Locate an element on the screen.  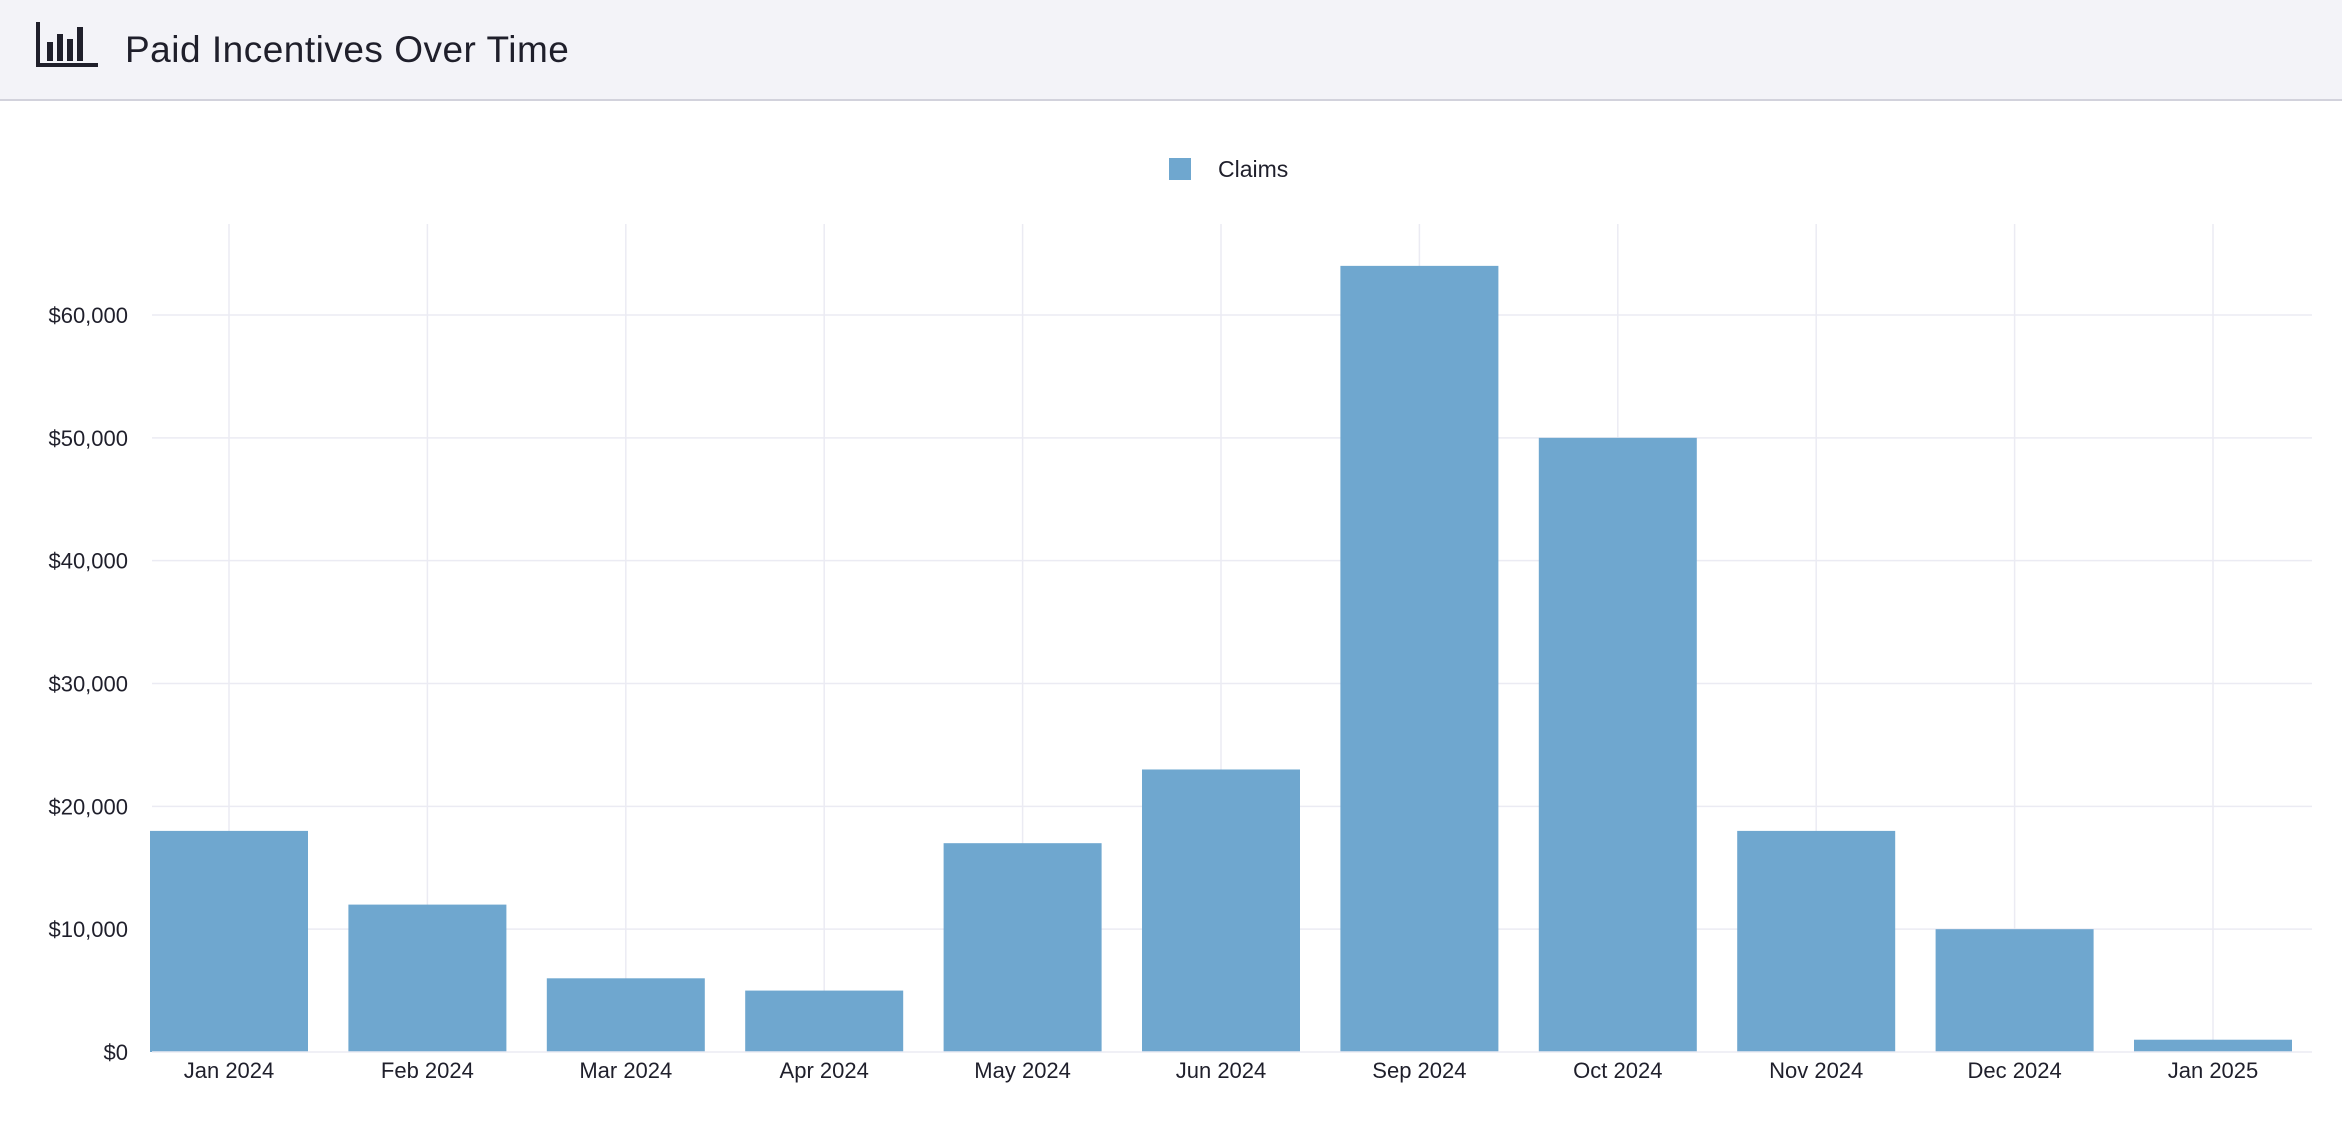
x-tick-label: Jan 2025 is located at coordinates (2213, 1070).